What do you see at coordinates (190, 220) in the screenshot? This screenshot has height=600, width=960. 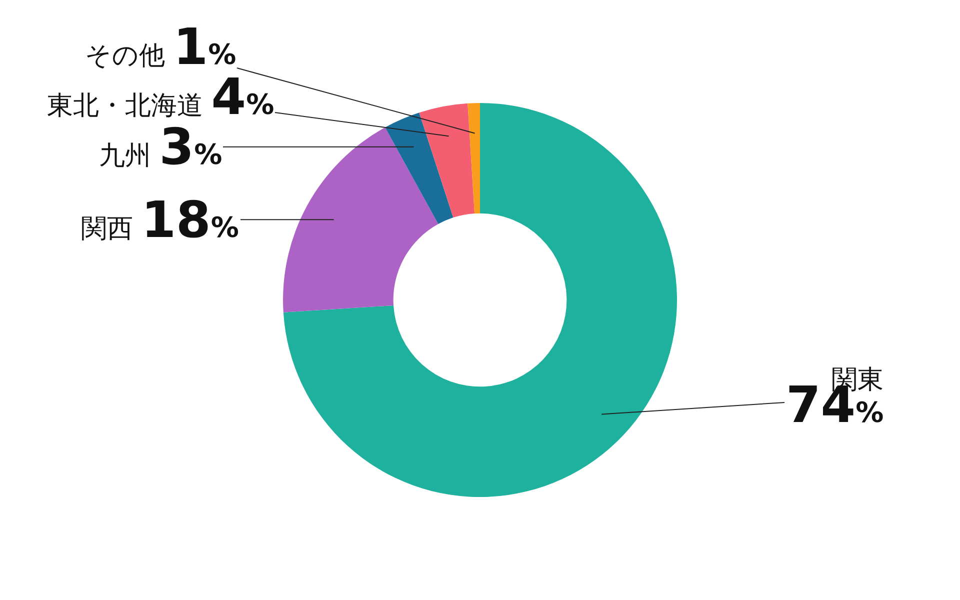 I see `data-label: 18%` at bounding box center [190, 220].